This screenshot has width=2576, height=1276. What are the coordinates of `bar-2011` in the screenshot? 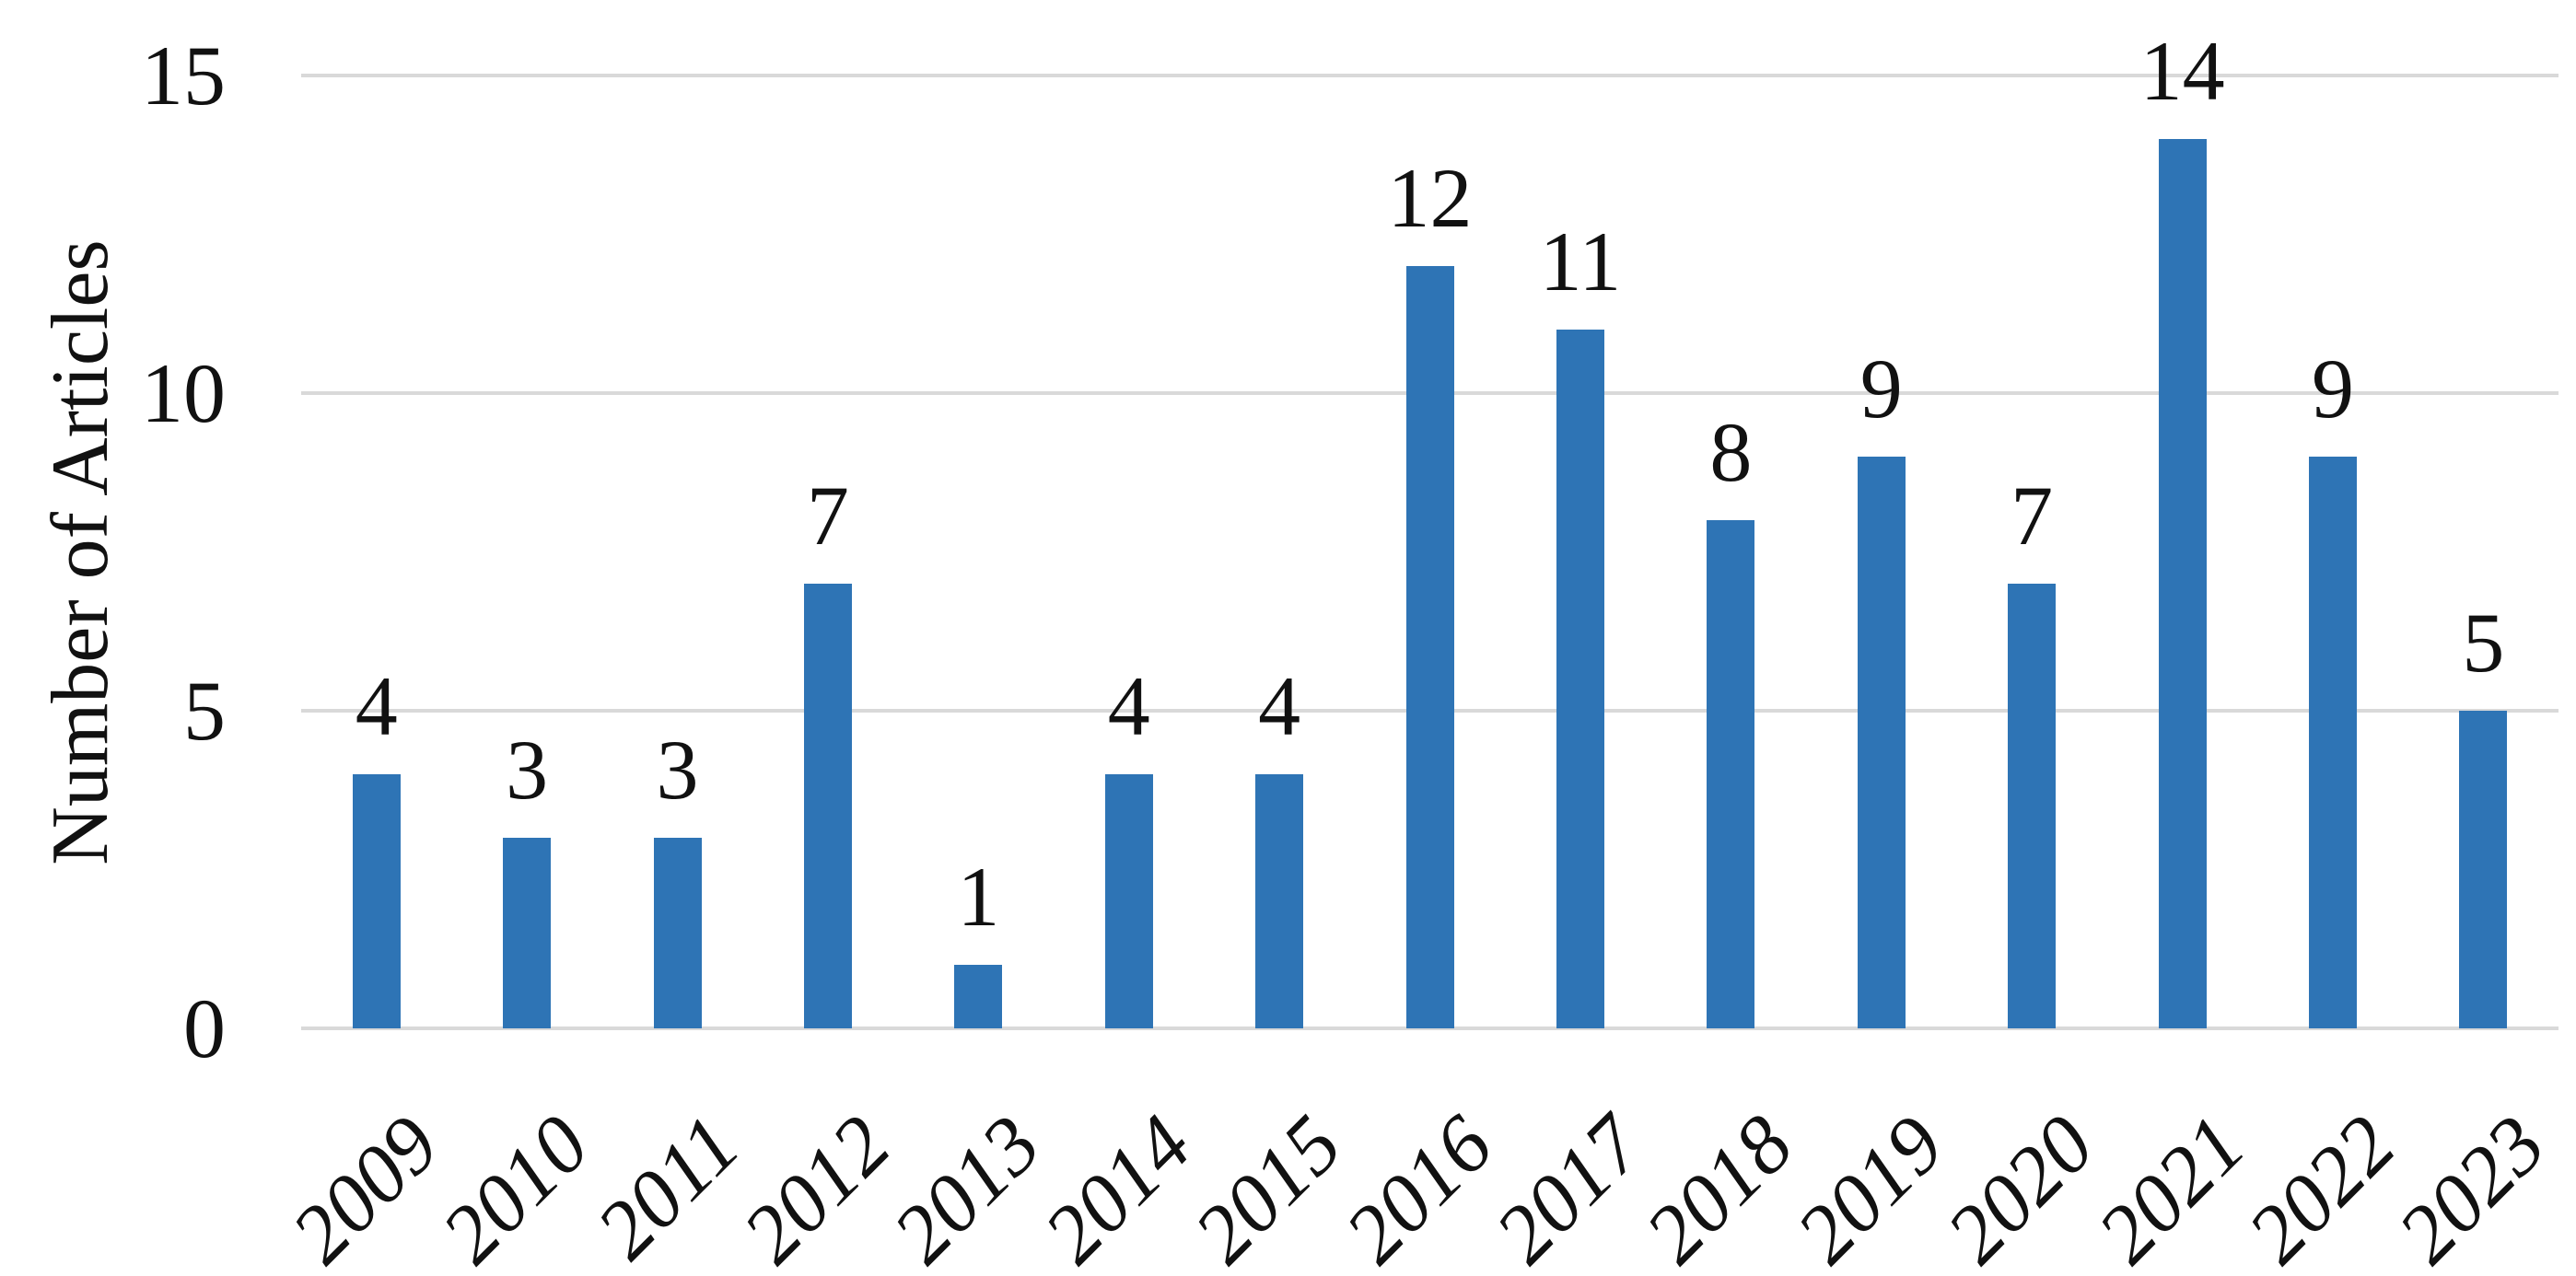 It's located at (677, 933).